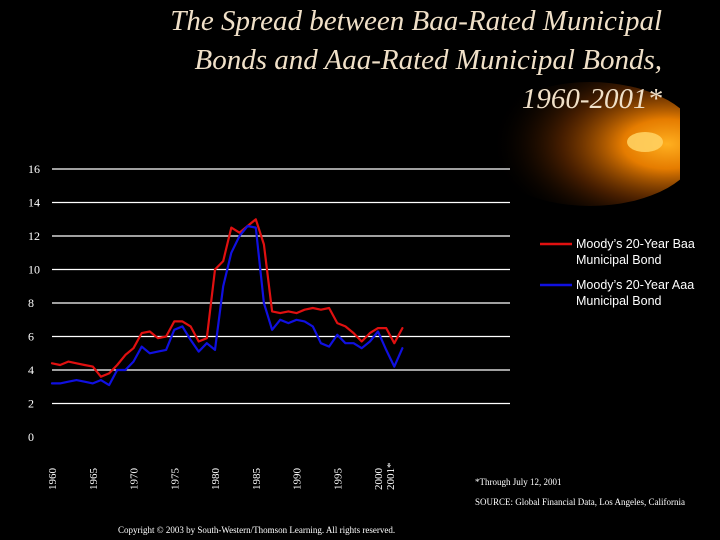 This screenshot has width=720, height=540. Describe the element at coordinates (94, 479) in the screenshot. I see `x-tick-label: 1965` at that location.